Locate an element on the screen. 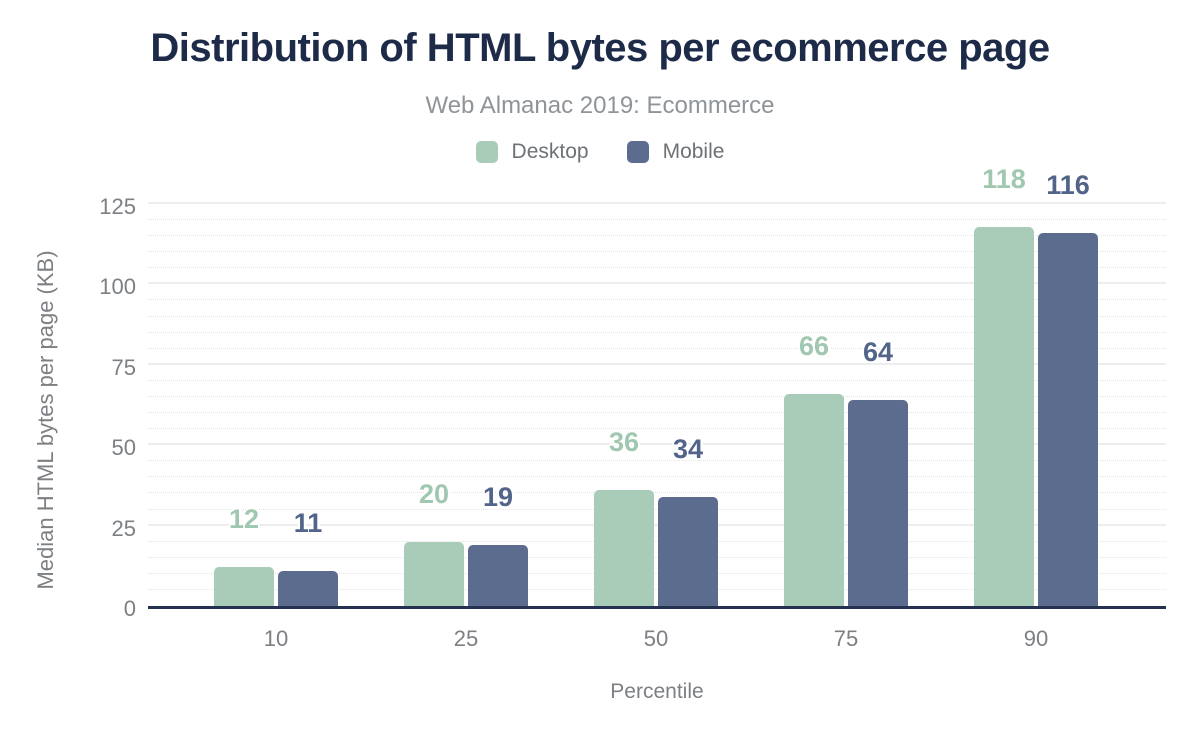  bar-slot-mobile-p10: 11 is located at coordinates (308, 557).